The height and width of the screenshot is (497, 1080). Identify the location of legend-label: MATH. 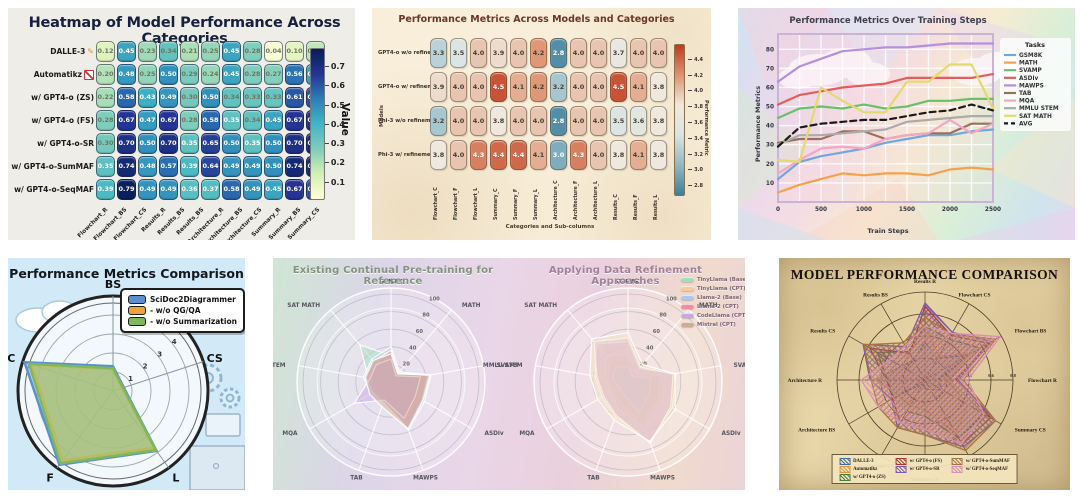
(1028, 64).